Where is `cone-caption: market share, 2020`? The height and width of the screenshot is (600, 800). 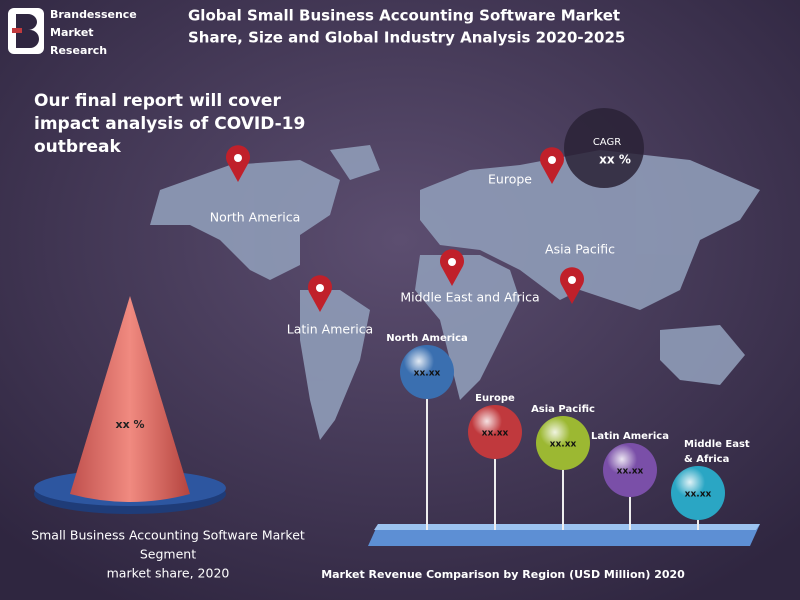 cone-caption: market share, 2020 is located at coordinates (168, 573).